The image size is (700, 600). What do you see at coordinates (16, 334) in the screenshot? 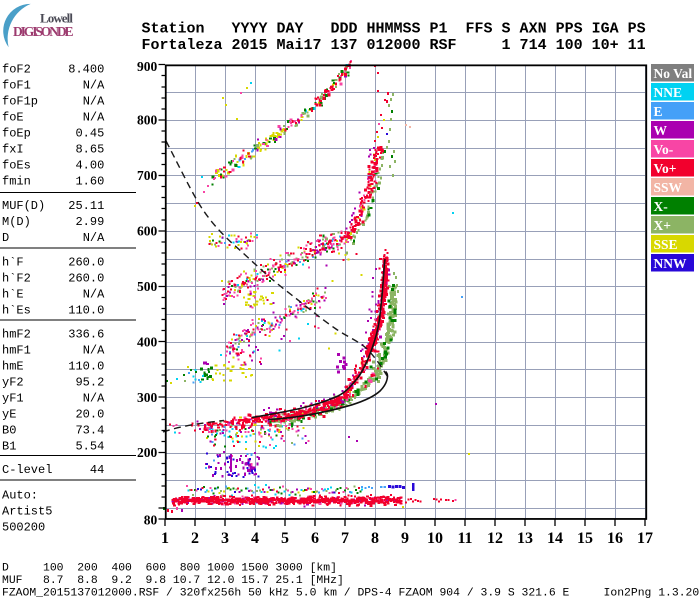
I see `svg-text: hmF2` at bounding box center [16, 334].